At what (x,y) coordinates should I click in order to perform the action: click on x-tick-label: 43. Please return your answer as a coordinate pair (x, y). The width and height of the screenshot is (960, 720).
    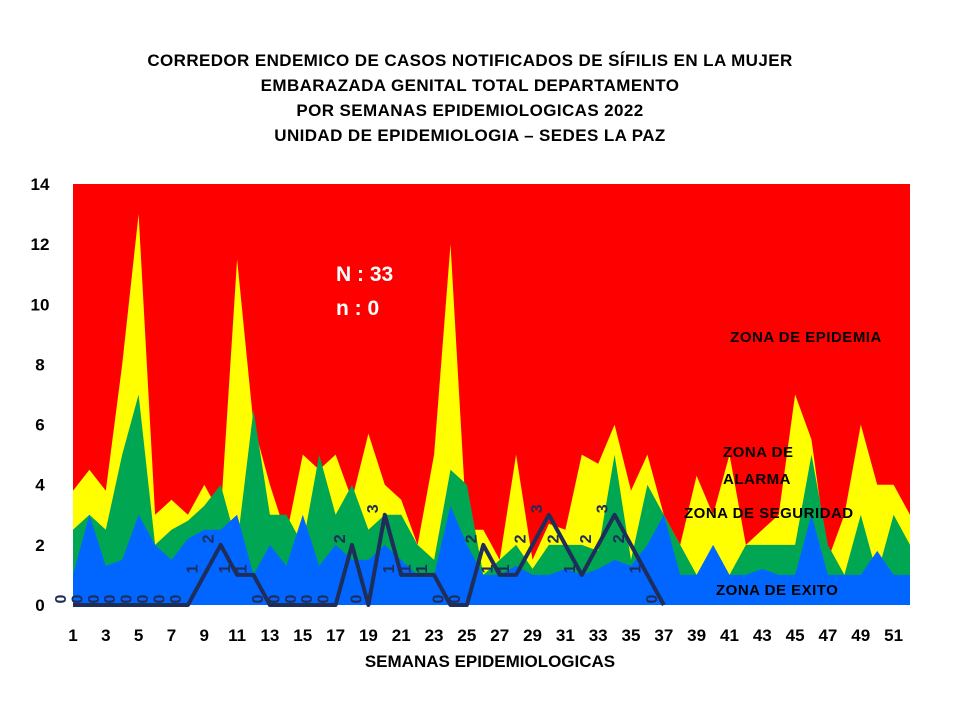
    Looking at the image, I should click on (762, 635).